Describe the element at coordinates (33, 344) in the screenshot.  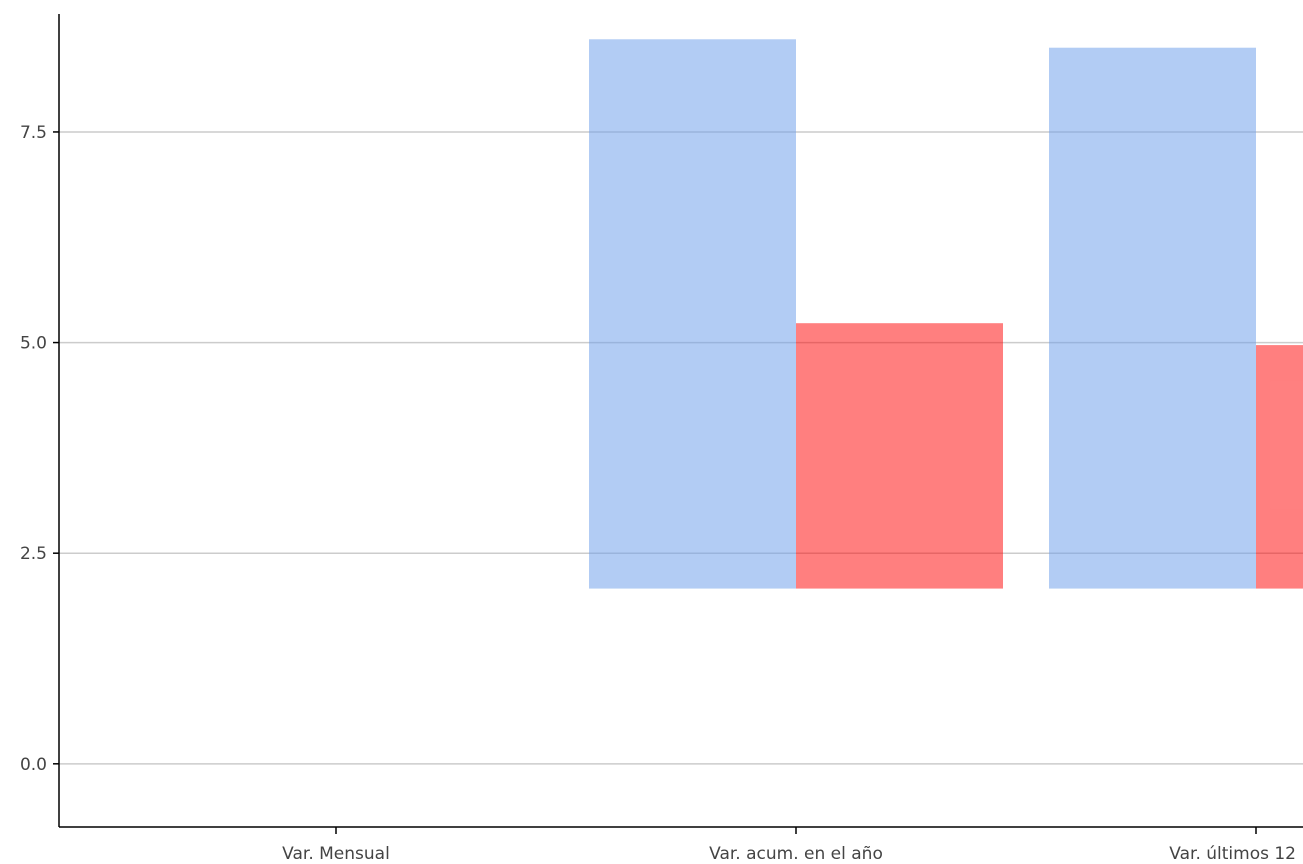
I see `y-tick-label-2: 5.0` at that location.